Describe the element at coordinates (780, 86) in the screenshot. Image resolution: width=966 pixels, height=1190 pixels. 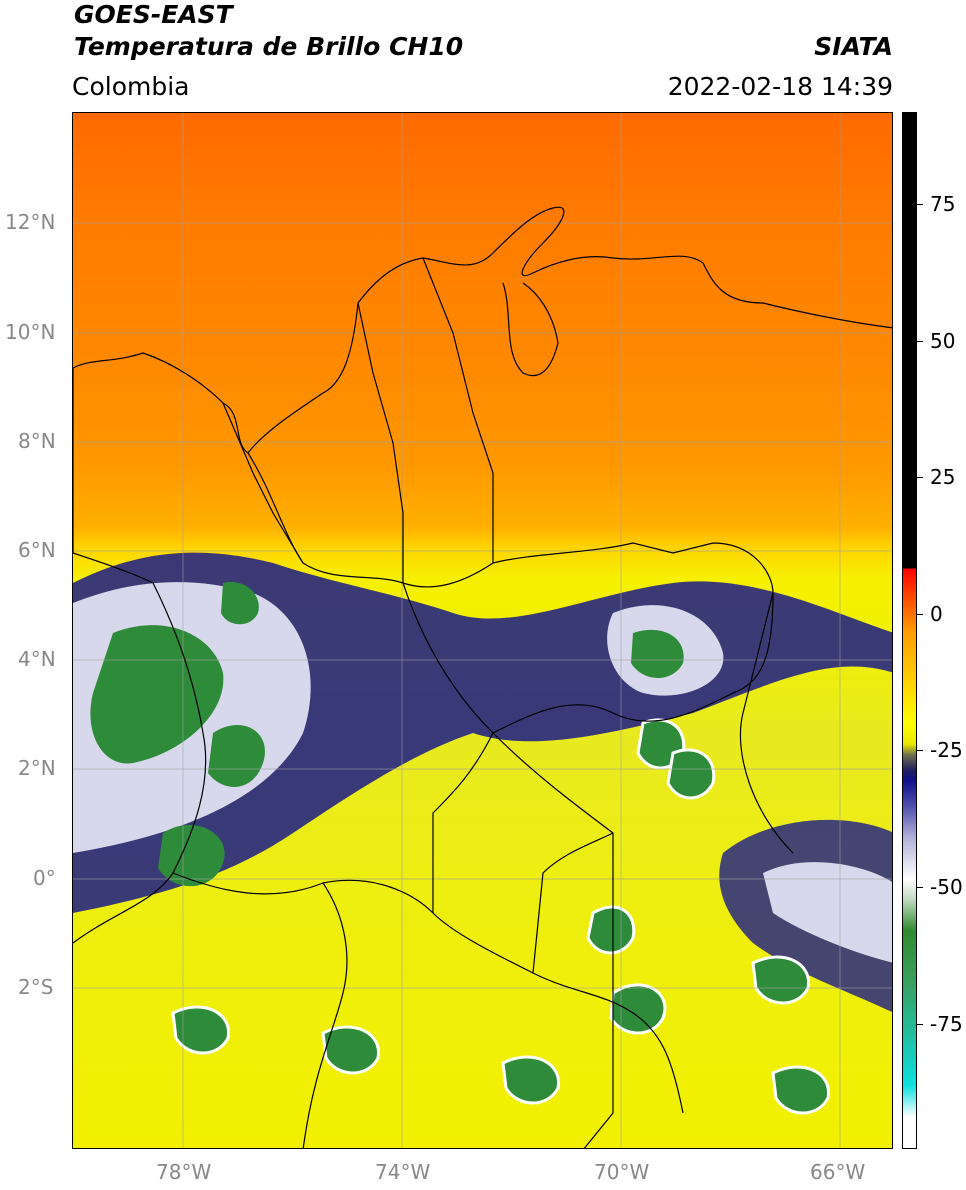
I see `datetime-label: 2022-02-18 14:39` at that location.